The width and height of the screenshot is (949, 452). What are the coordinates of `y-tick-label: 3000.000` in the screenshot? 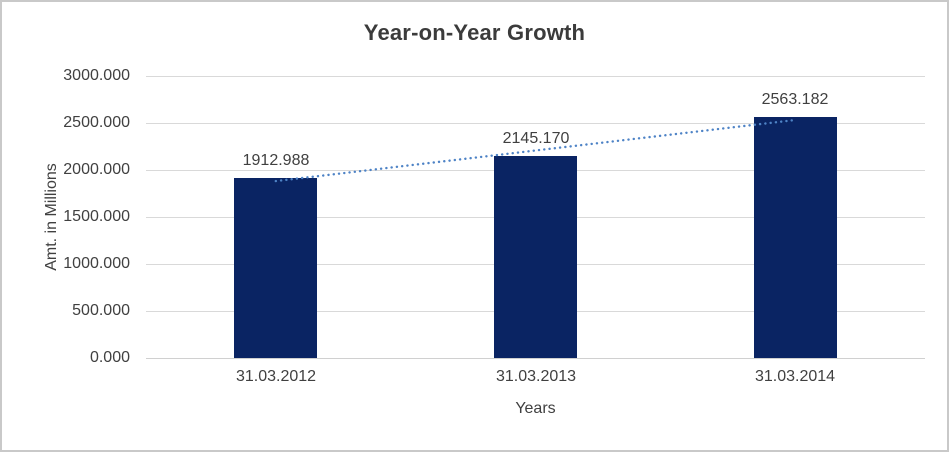 It's located at (96, 75).